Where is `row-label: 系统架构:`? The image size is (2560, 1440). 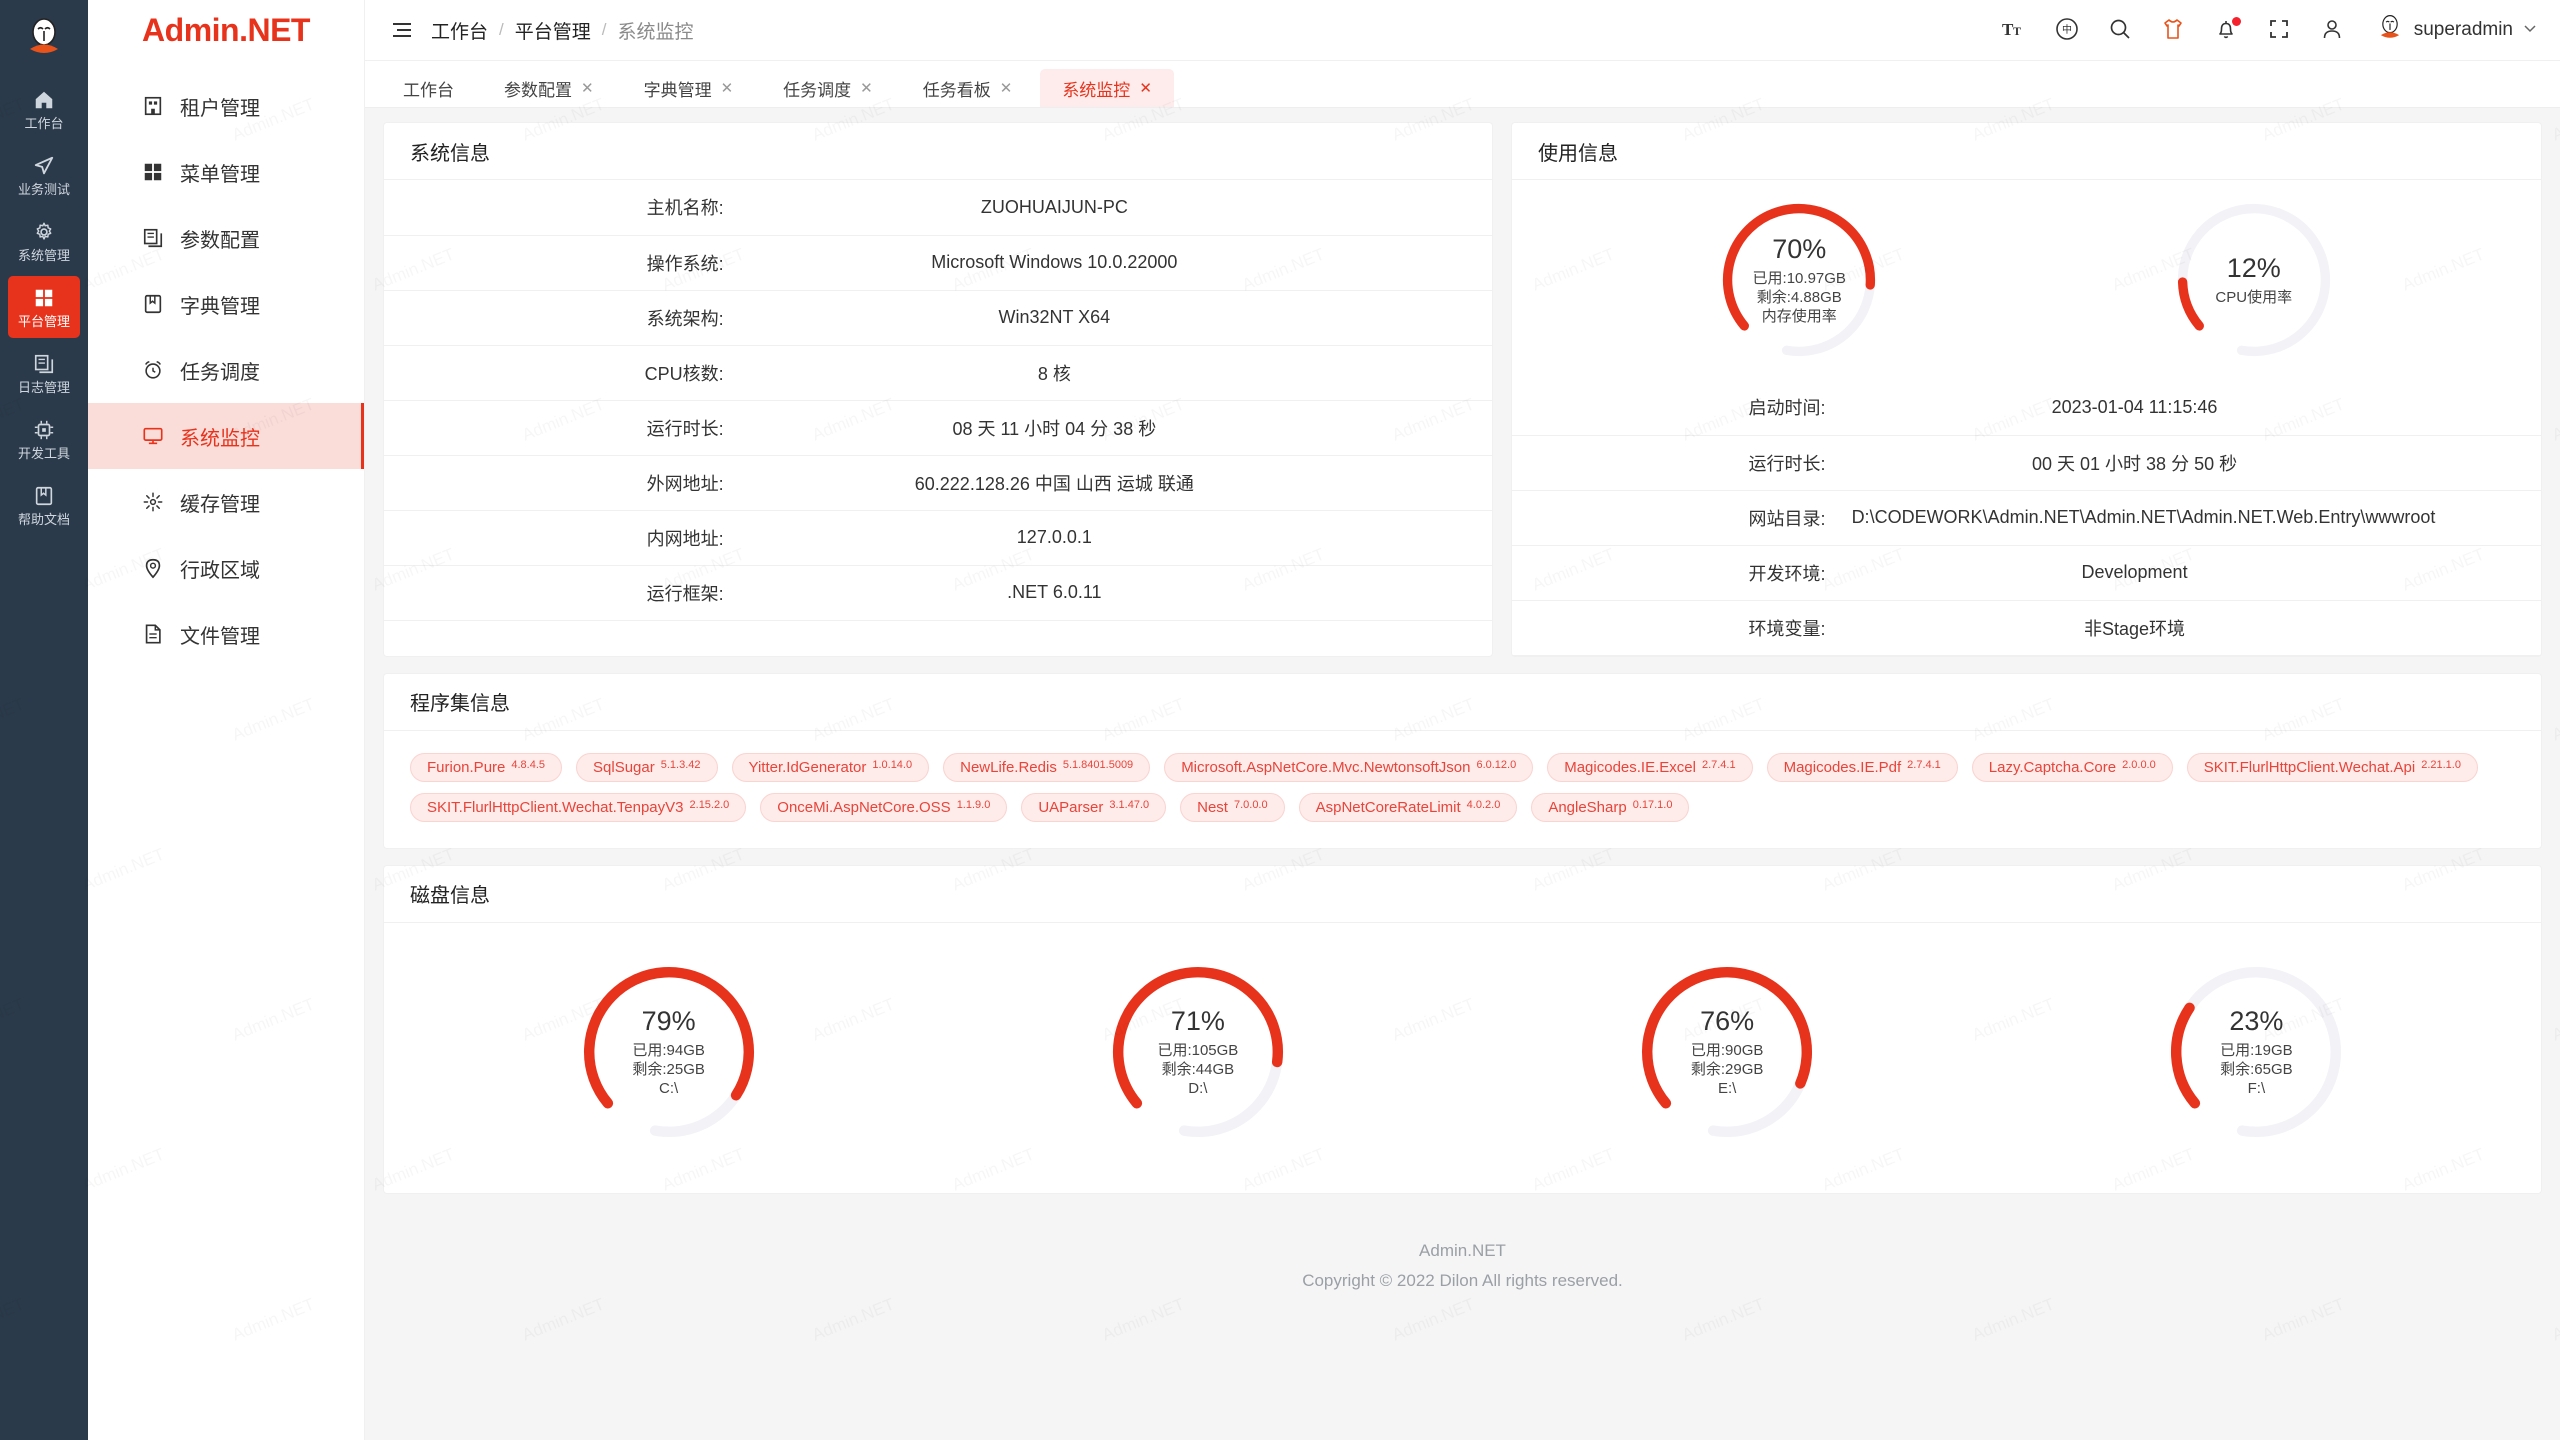 row-label: 系统架构: is located at coordinates (567, 318).